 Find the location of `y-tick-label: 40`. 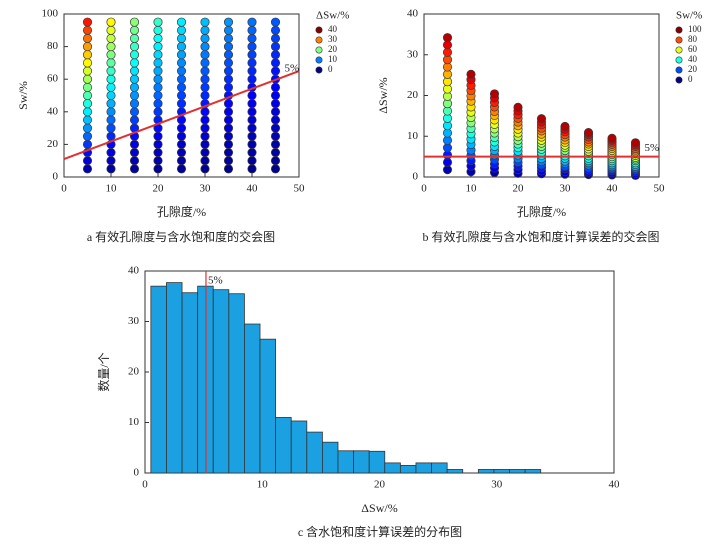

y-tick-label: 40 is located at coordinates (413, 14).